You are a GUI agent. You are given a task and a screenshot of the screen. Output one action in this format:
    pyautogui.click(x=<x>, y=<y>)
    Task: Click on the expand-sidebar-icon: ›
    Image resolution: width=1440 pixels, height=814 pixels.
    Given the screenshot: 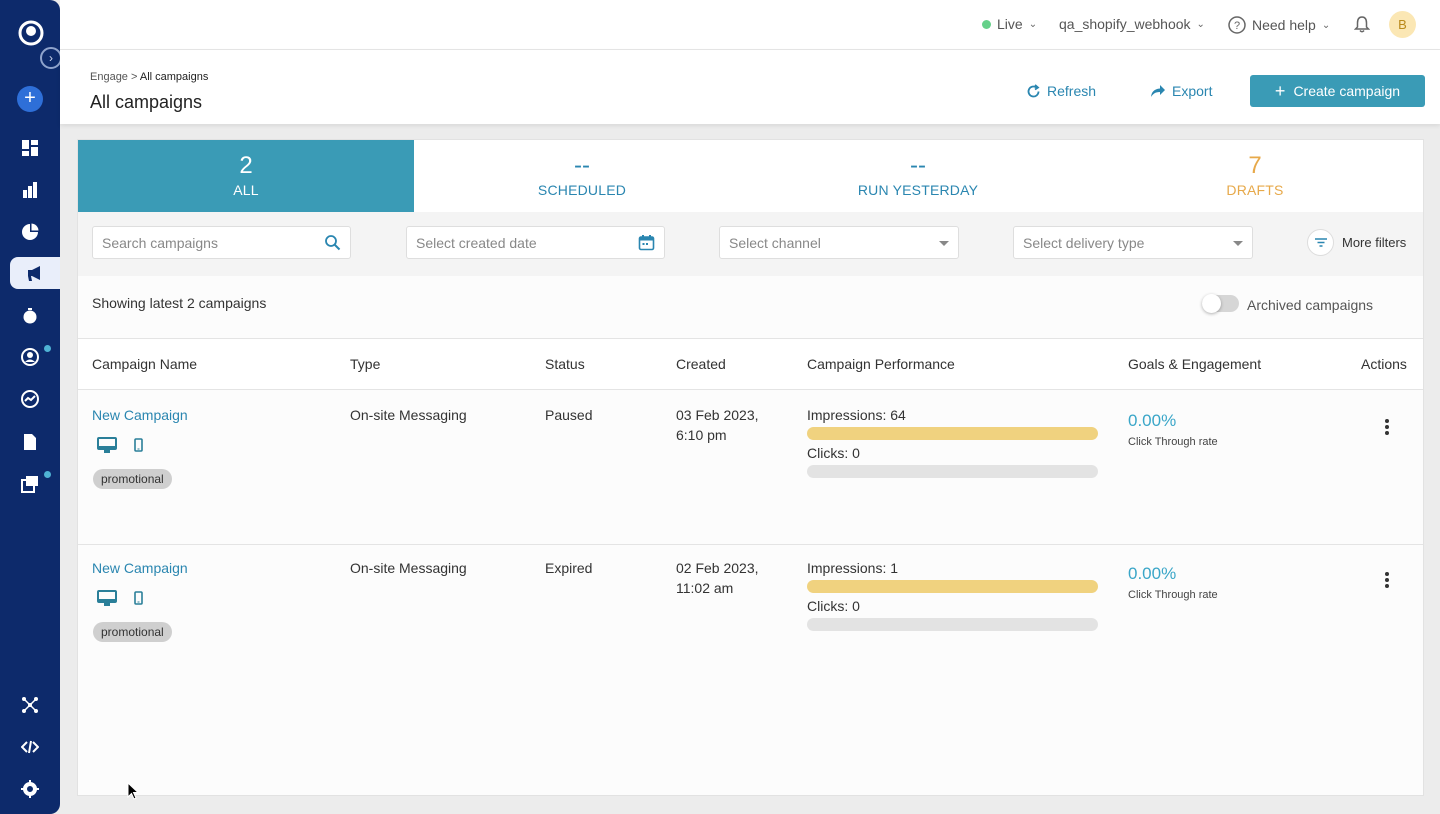 What is the action you would take?
    pyautogui.click(x=51, y=58)
    